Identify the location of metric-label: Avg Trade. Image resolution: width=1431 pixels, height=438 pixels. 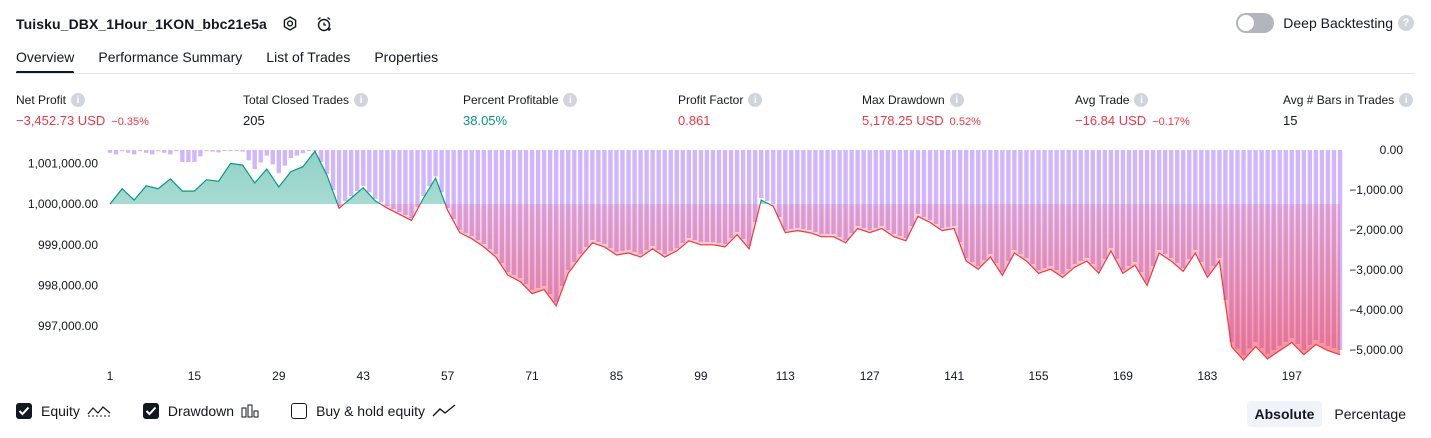
(1102, 100).